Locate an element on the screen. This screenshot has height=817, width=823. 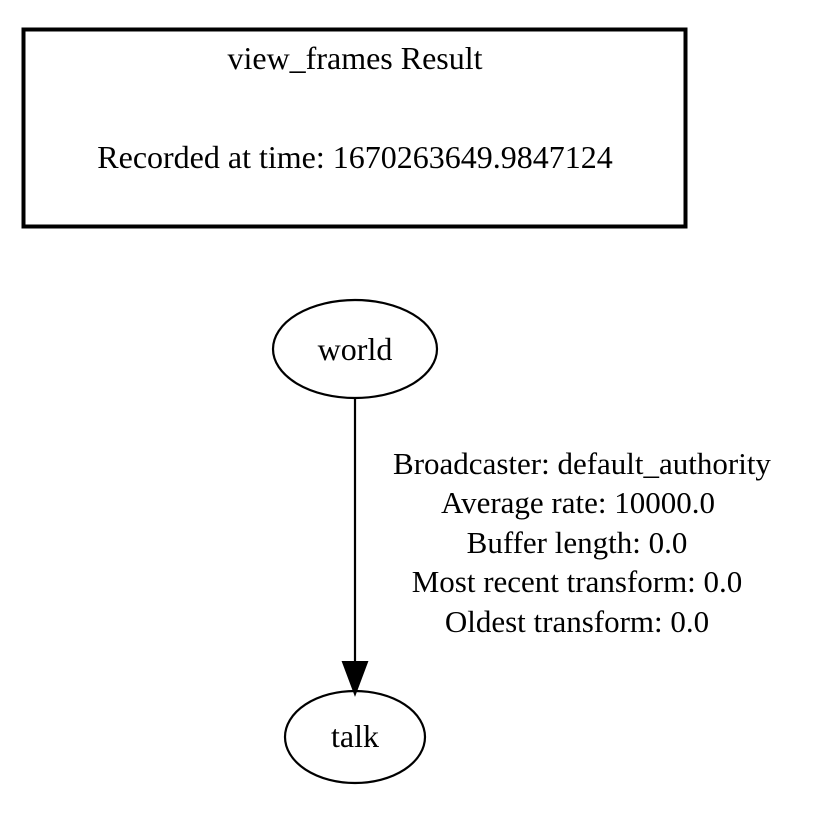
node-world: world is located at coordinates (355, 349).